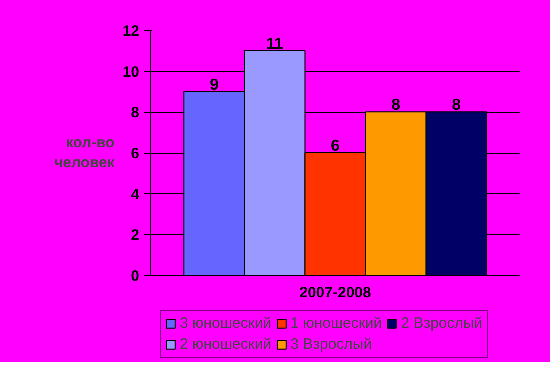  What do you see at coordinates (135, 195) in the screenshot?
I see `y-tick-label: 4` at bounding box center [135, 195].